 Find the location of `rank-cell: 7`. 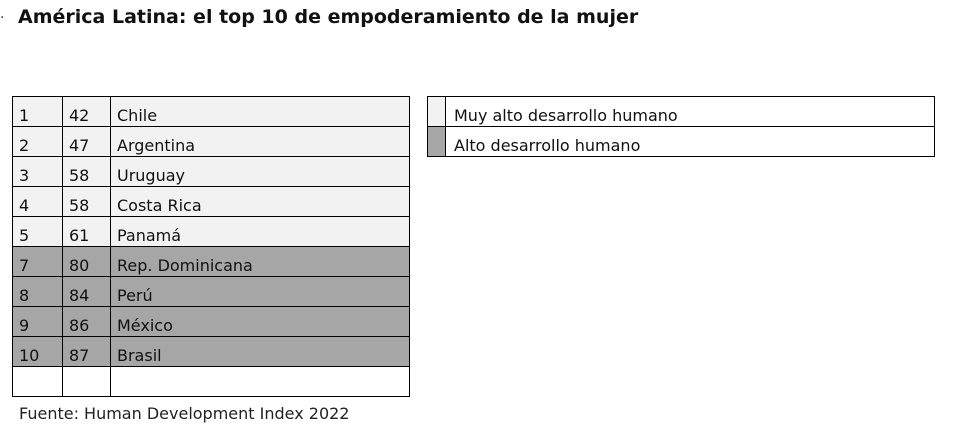

rank-cell: 7 is located at coordinates (37, 261).